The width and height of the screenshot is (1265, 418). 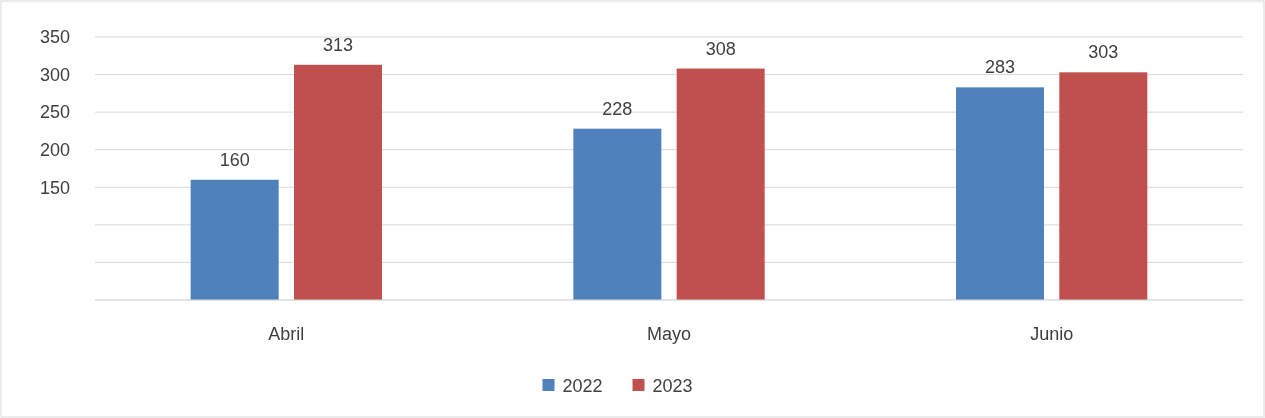 I want to click on y-tick-label: 250, so click(x=54, y=112).